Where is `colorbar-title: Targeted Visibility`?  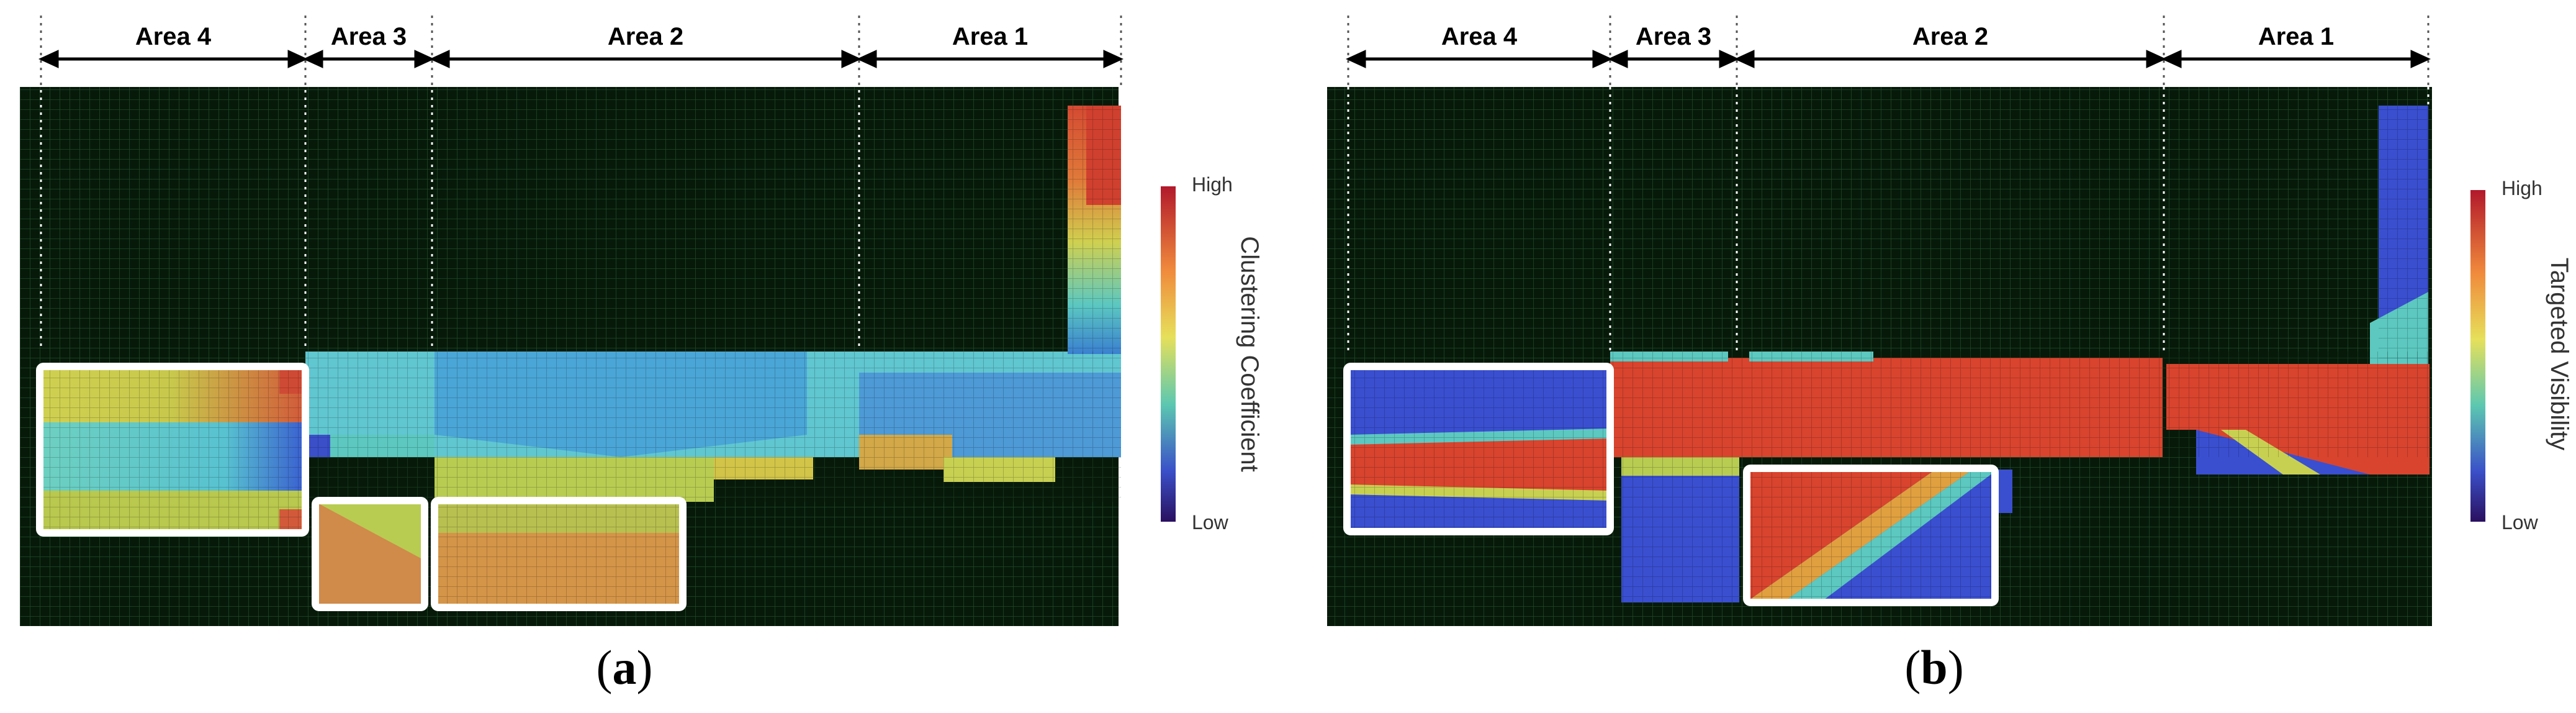 colorbar-title: Targeted Visibility is located at coordinates (2559, 354).